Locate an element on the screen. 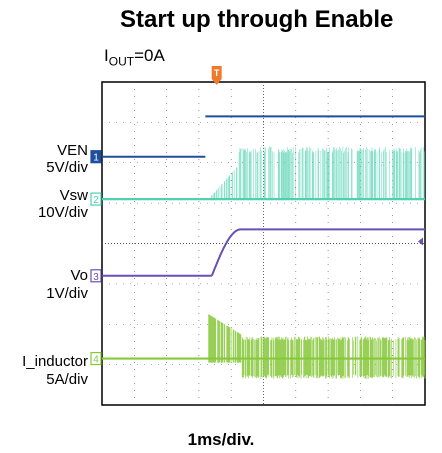  ven-channel-marker: 1 is located at coordinates (96, 157).